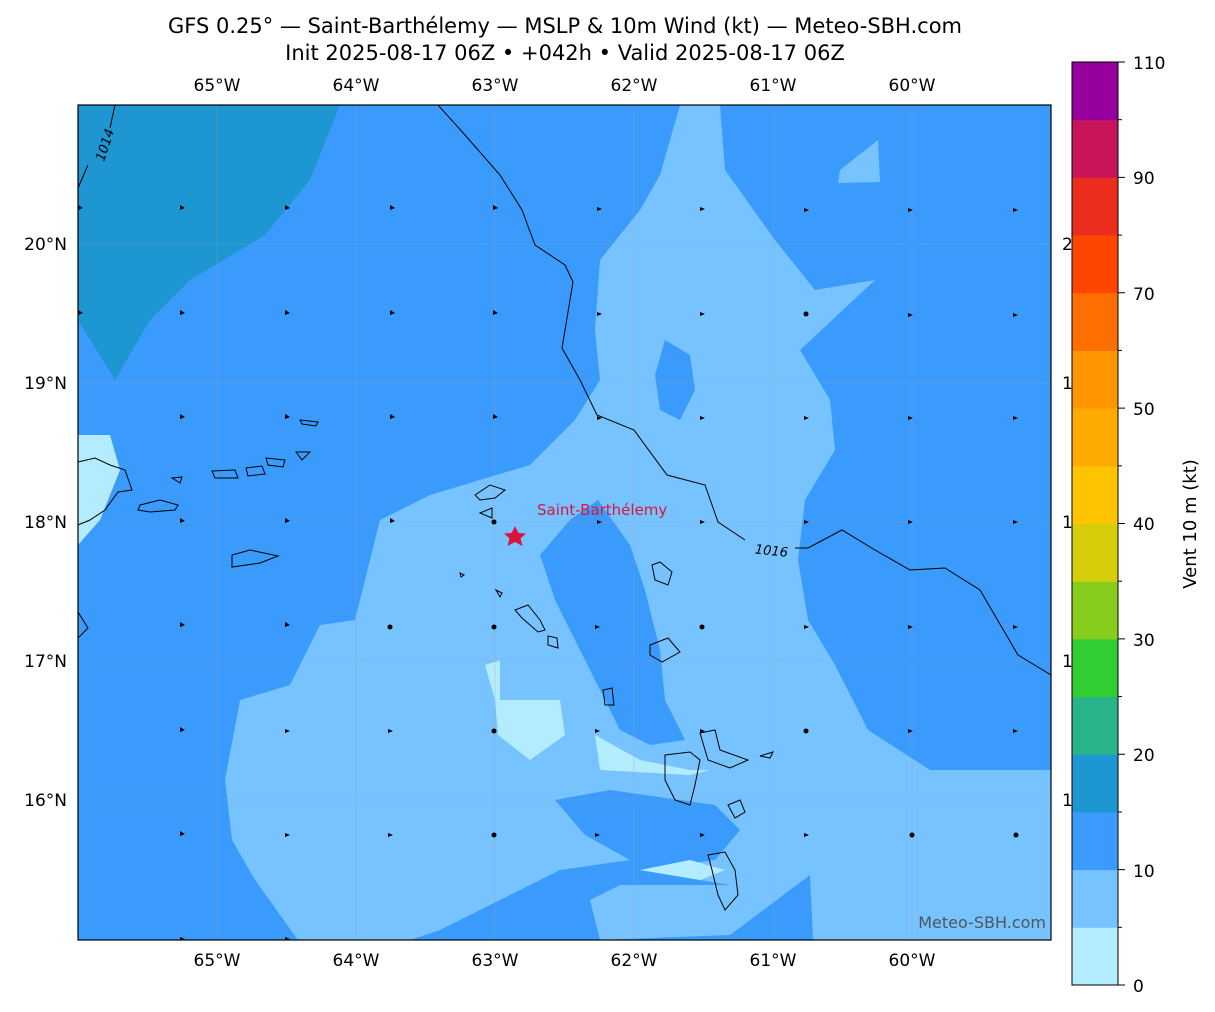 The image size is (1215, 1012). Describe the element at coordinates (45, 801) in the screenshot. I see `lat-label-left: 16°N` at that location.